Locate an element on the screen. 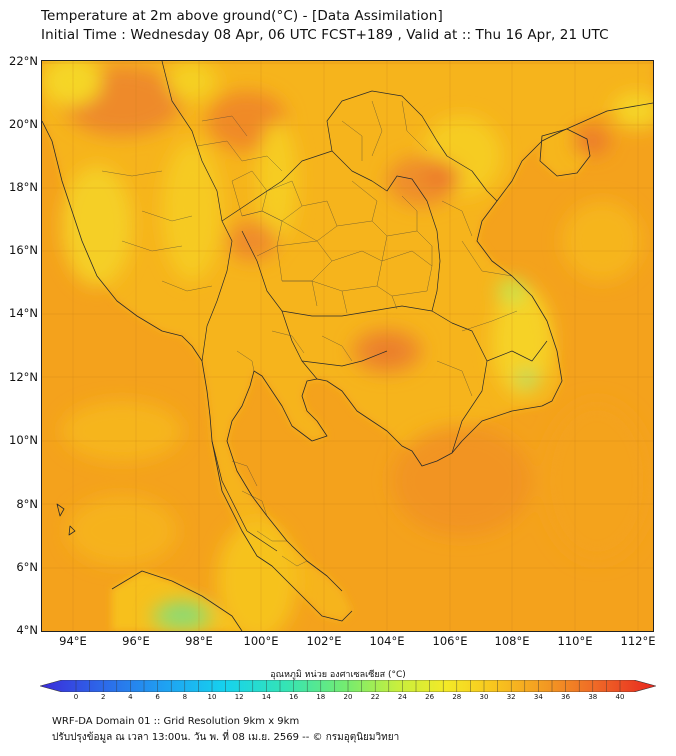 This screenshot has height=756, width=676. colorbar-tick-label: 40 is located at coordinates (620, 697).